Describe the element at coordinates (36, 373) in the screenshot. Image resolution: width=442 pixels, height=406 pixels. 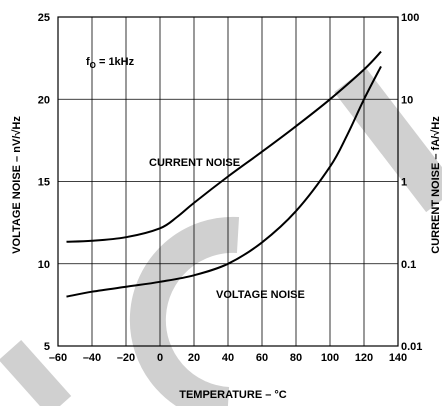
I see `watermark-stroke-left` at that location.